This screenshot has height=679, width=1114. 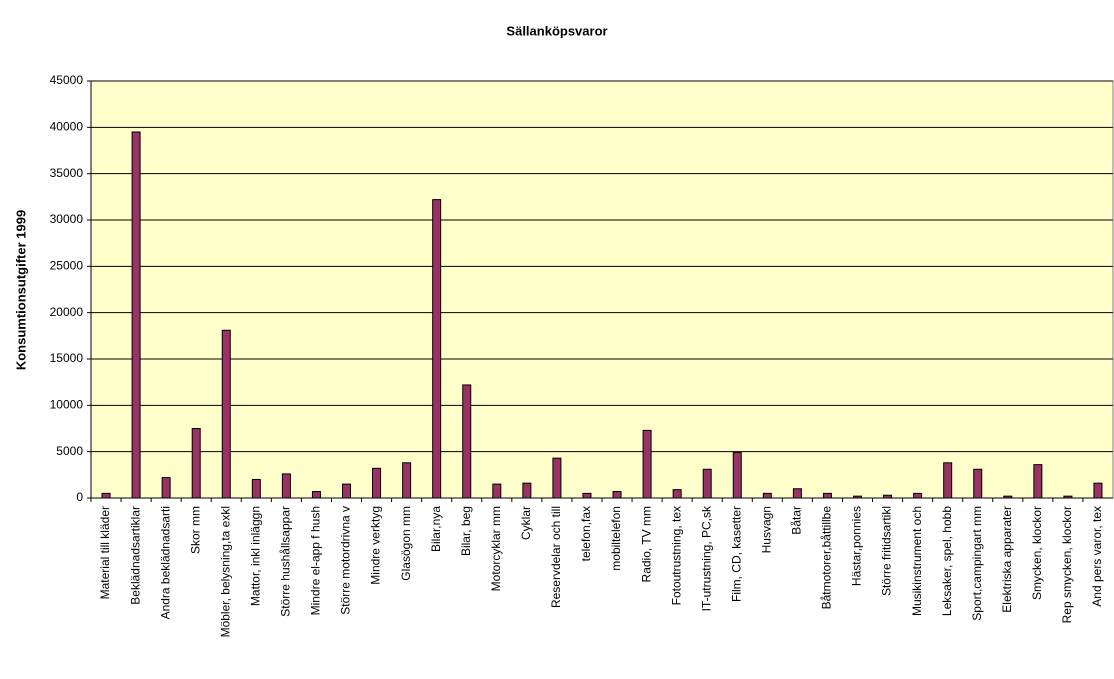 I want to click on y-tick-label: 0, so click(x=79, y=497).